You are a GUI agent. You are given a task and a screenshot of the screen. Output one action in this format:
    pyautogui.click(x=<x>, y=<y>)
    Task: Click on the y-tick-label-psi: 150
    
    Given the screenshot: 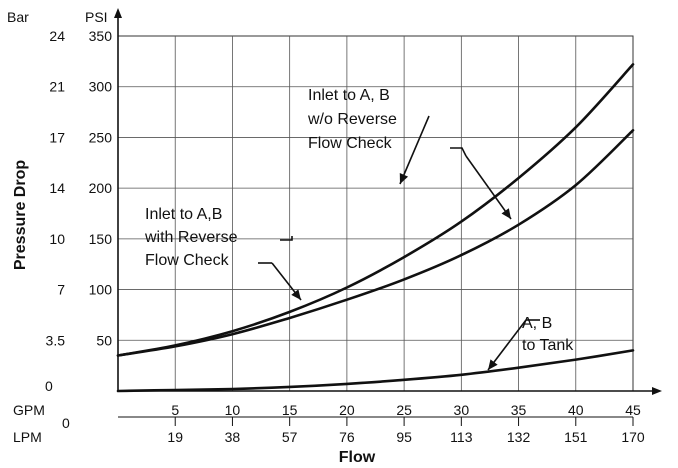 What is the action you would take?
    pyautogui.click(x=101, y=239)
    